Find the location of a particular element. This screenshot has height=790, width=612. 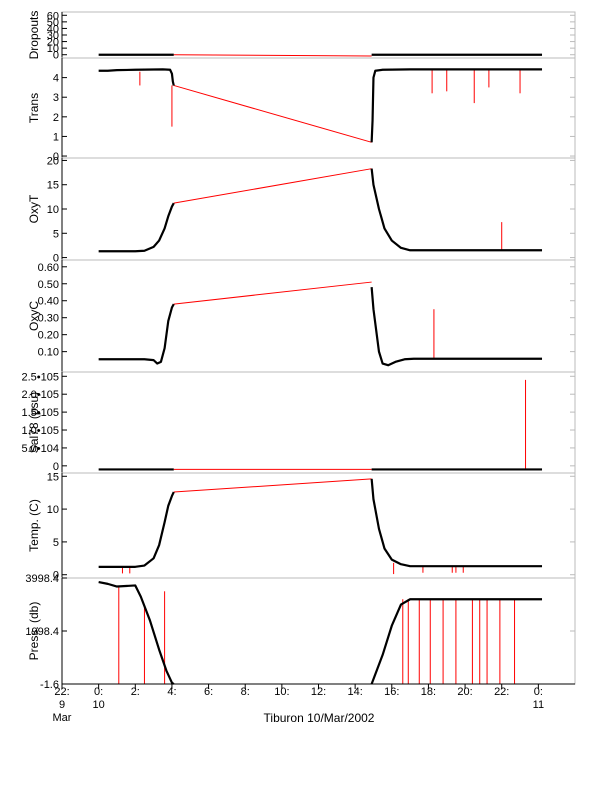

y-tick-label: 0.30 is located at coordinates (48, 319).